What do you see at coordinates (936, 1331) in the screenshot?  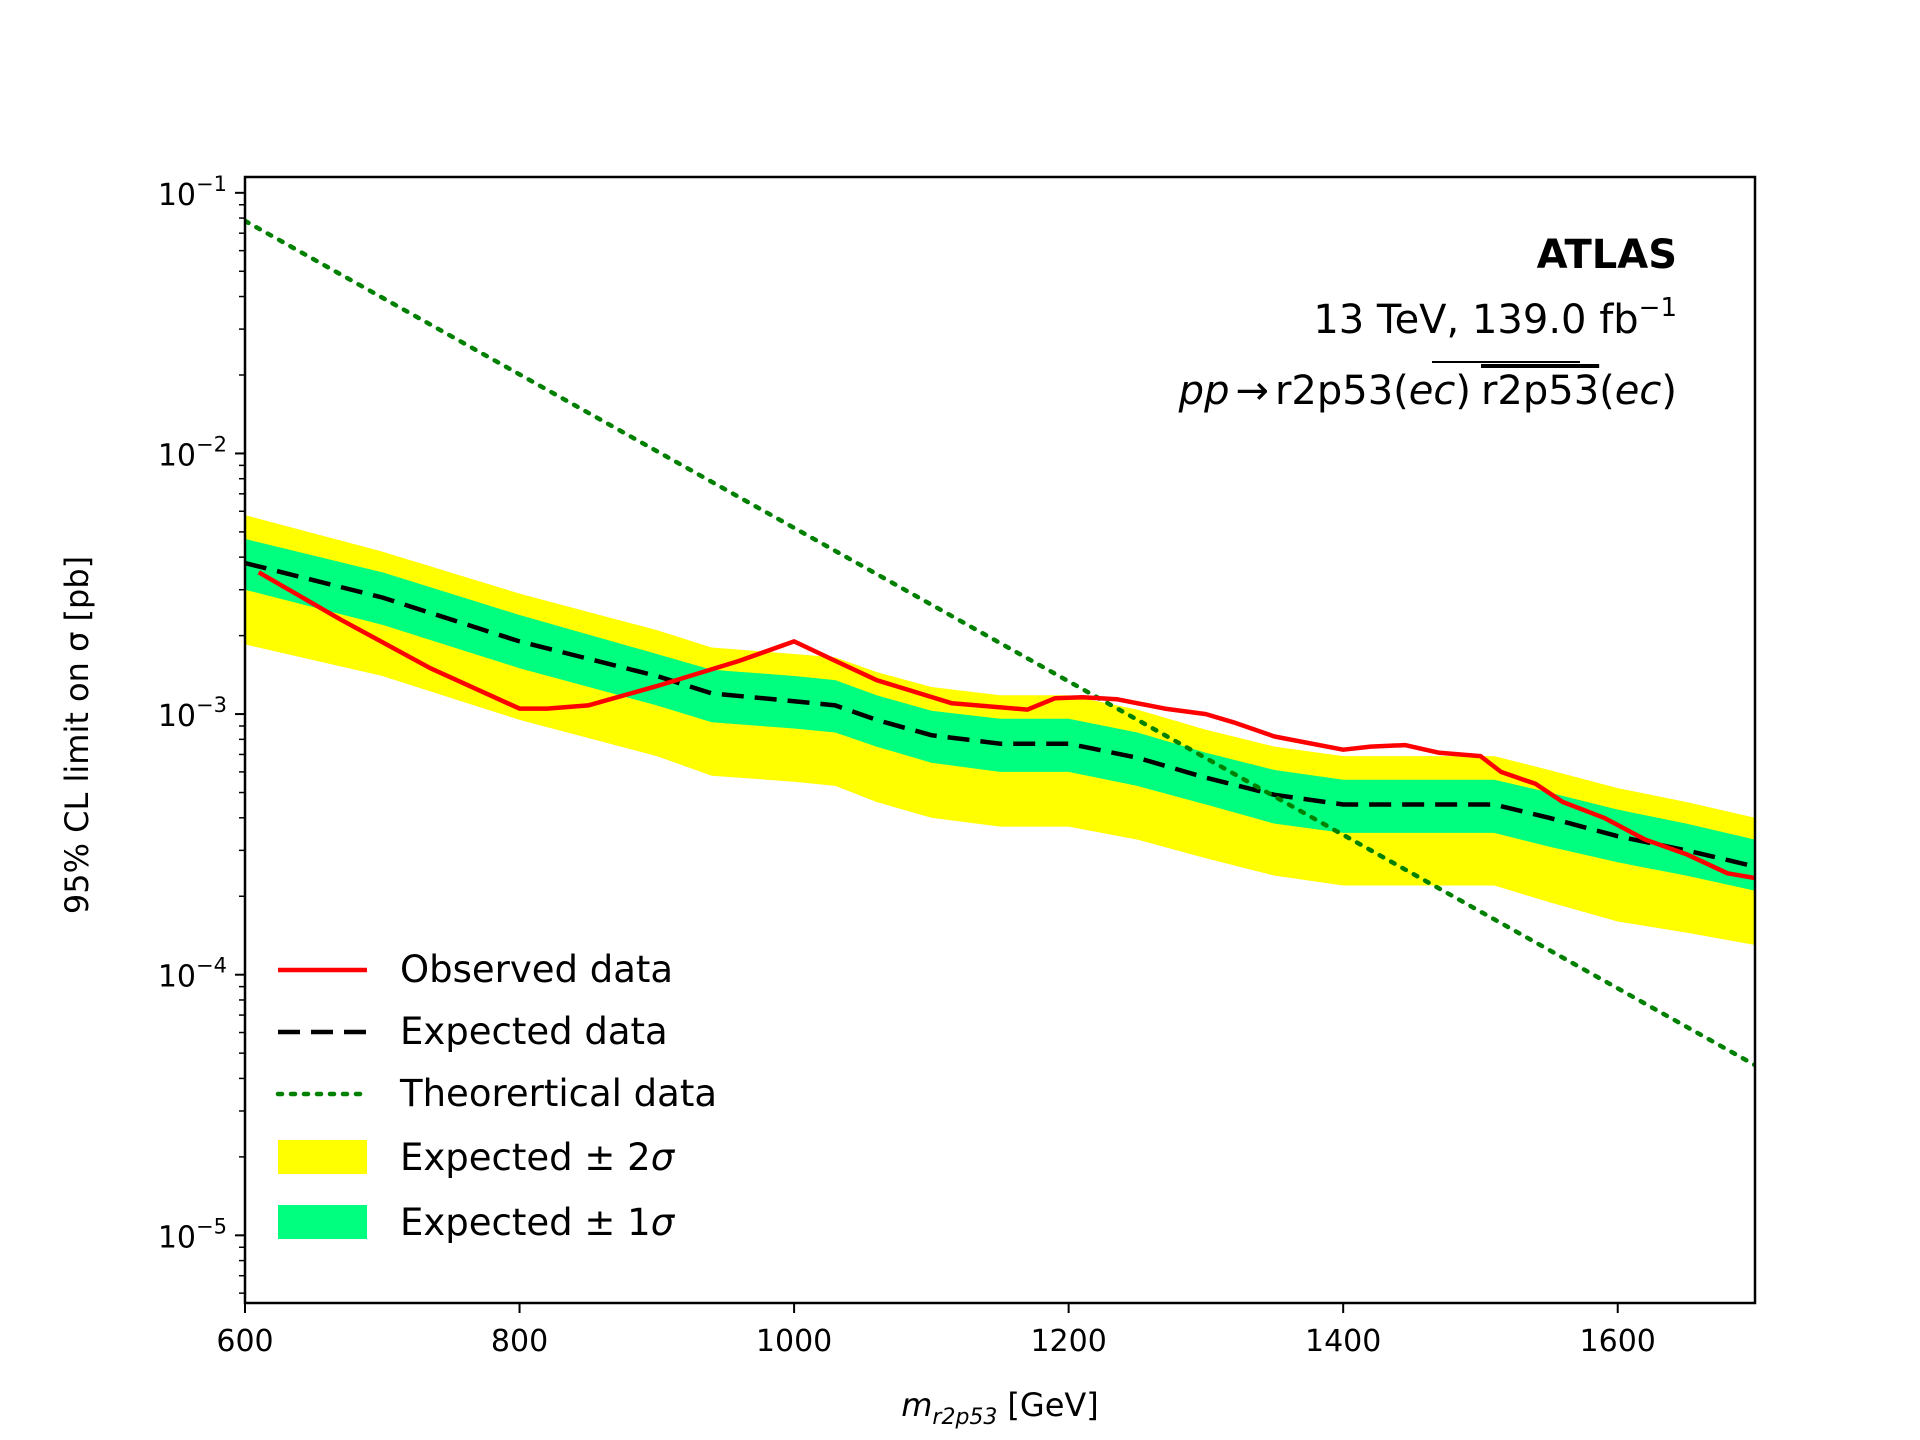 I see `x-axis: 600 800 1000 1200 1400 1600` at bounding box center [936, 1331].